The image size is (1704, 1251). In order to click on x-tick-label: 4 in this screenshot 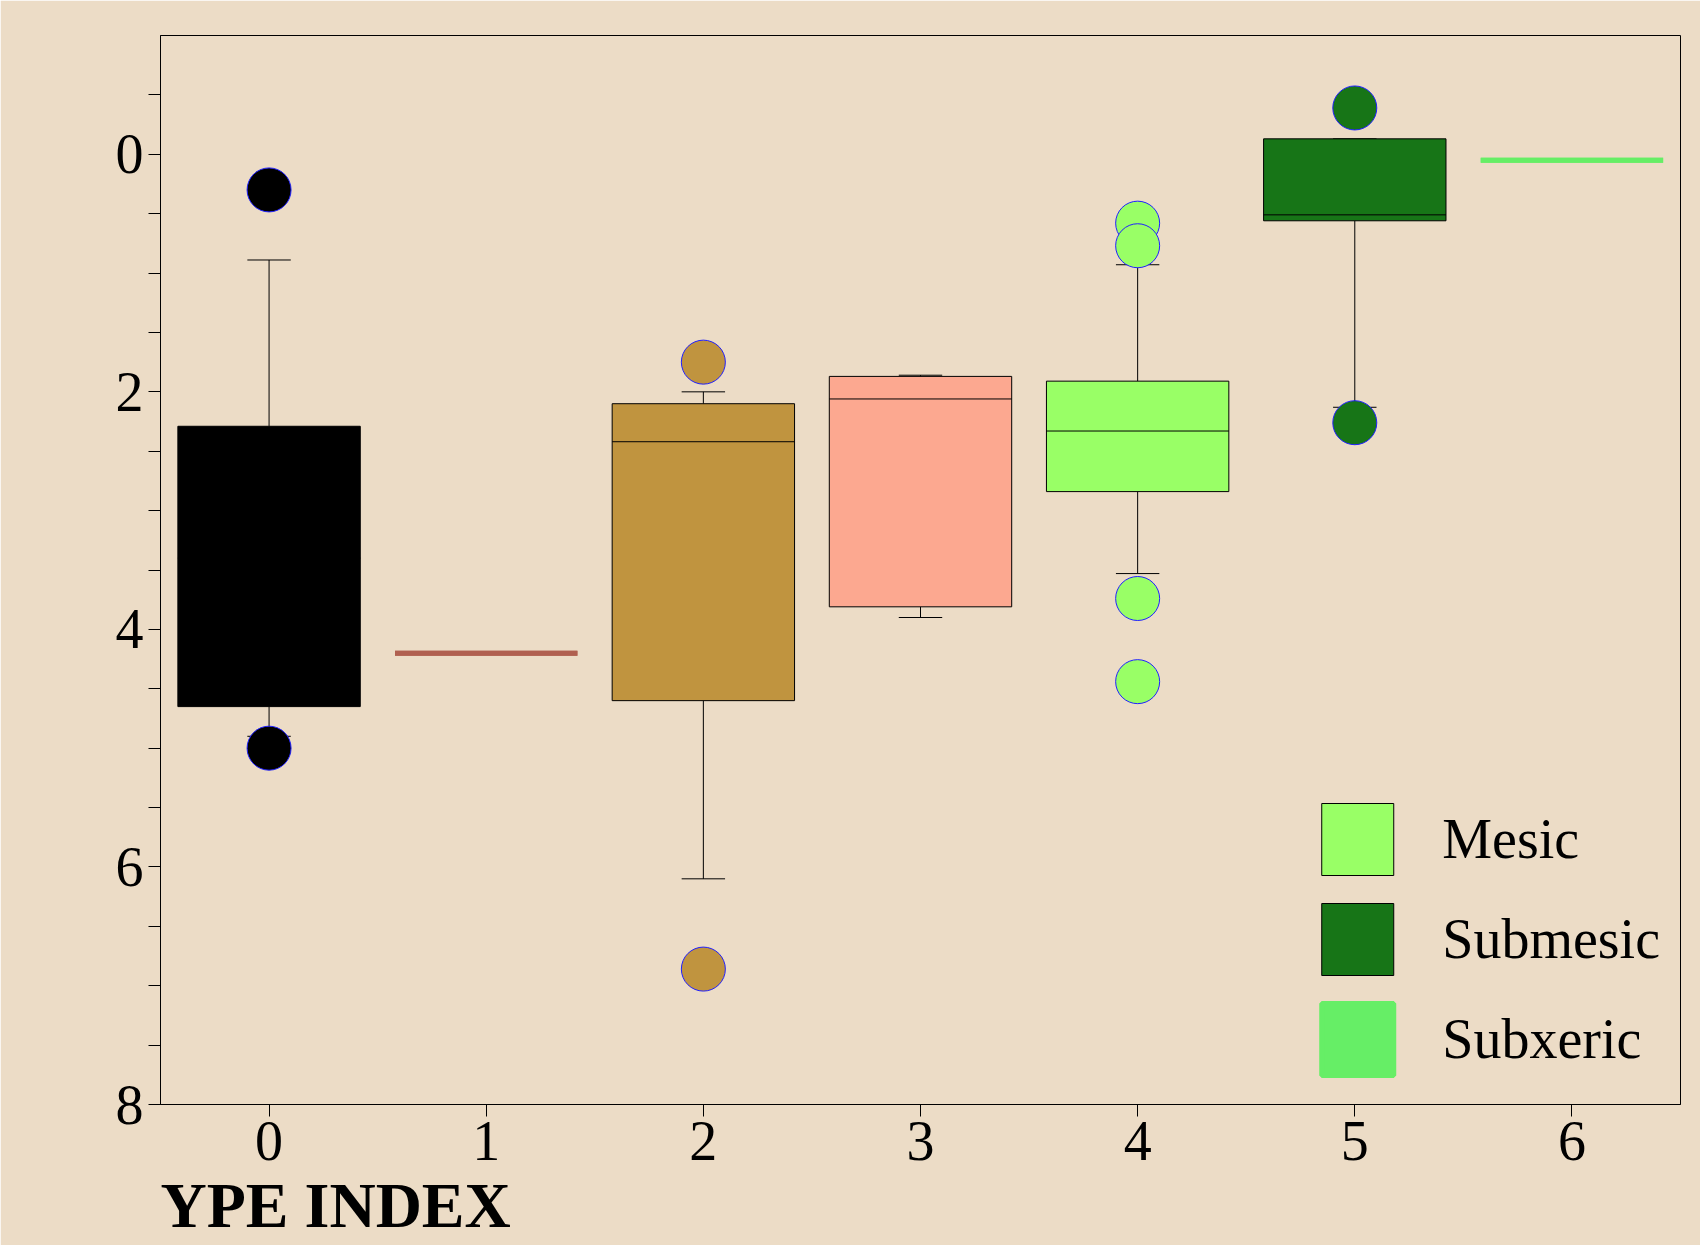, I will do `click(1137, 1140)`.